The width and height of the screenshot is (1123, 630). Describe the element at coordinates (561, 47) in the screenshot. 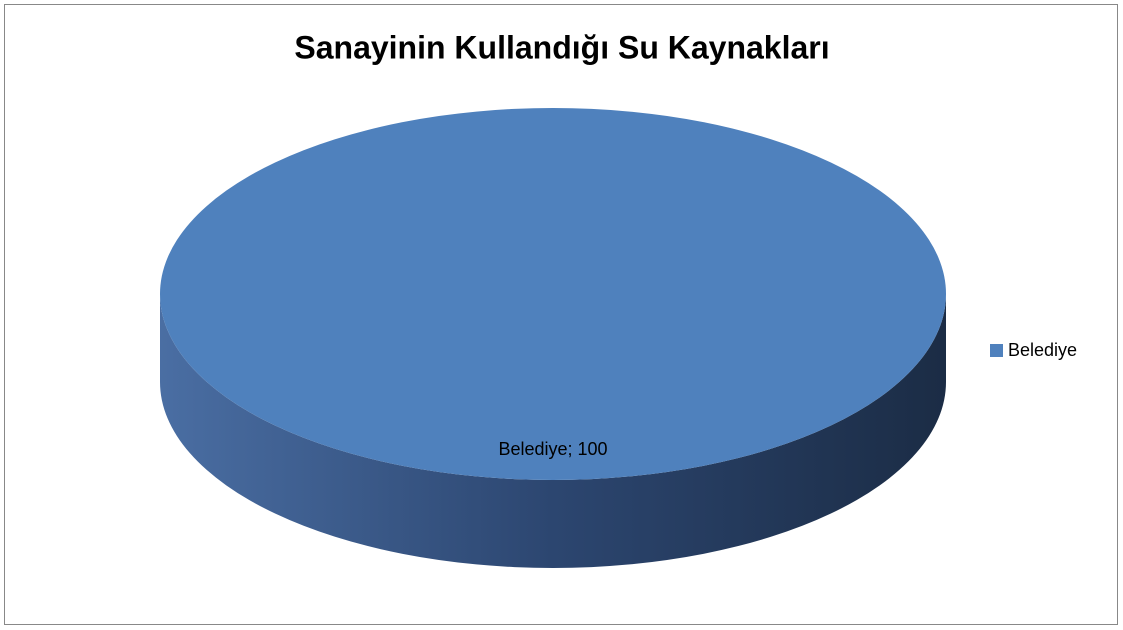

I see `chart-title: Sanayinin Kullandığı Su Kaynakları` at that location.